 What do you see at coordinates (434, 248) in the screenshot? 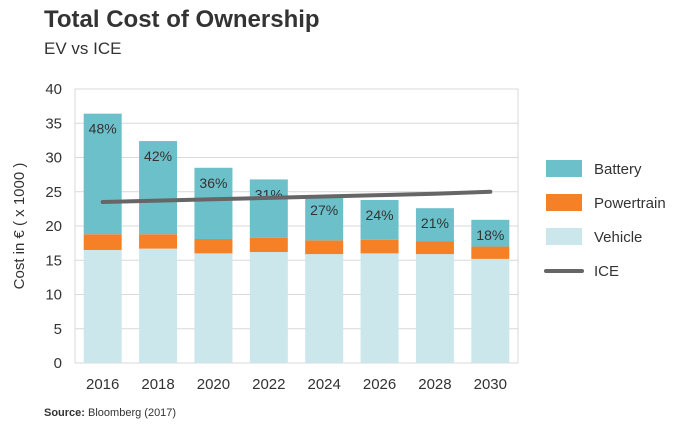
I see `bar-powertrain-2028` at bounding box center [434, 248].